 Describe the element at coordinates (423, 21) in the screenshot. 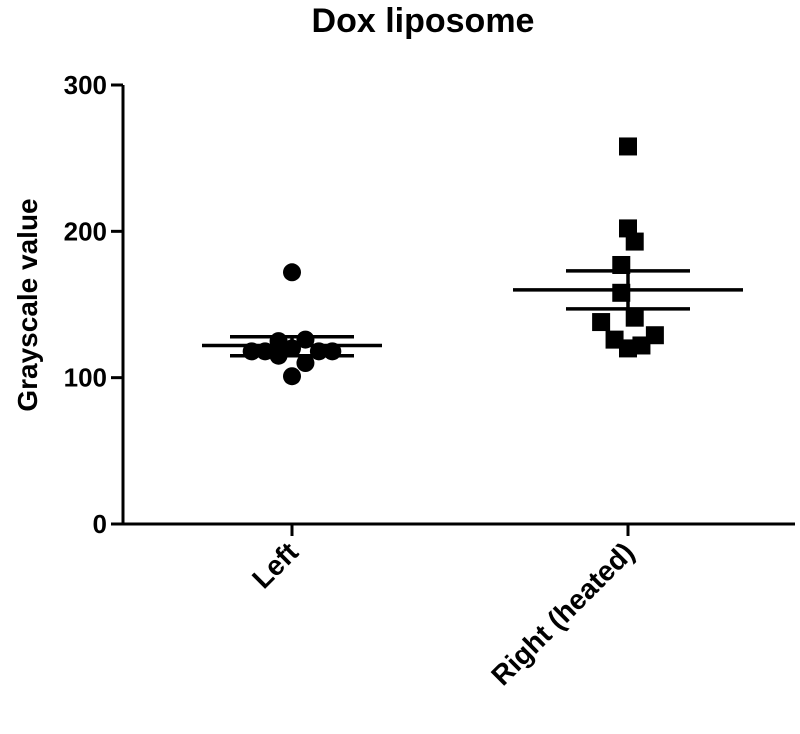

I see `chart-title: Dox liposome` at that location.